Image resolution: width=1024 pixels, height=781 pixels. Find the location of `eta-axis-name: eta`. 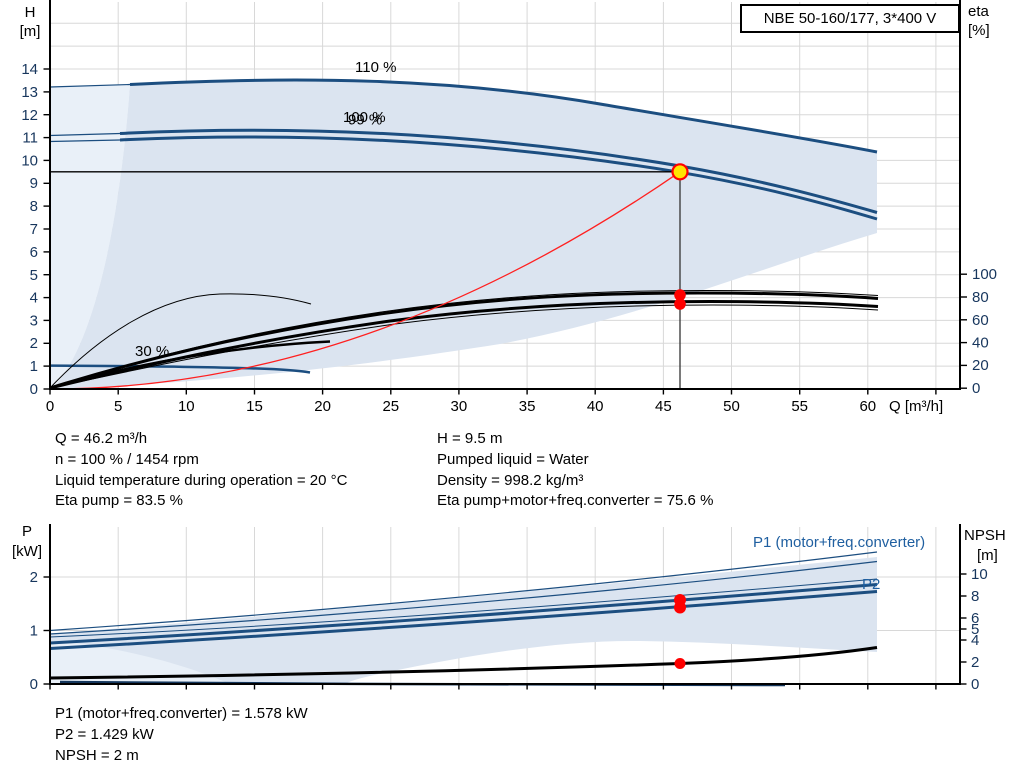

eta-axis-name: eta is located at coordinates (979, 11).